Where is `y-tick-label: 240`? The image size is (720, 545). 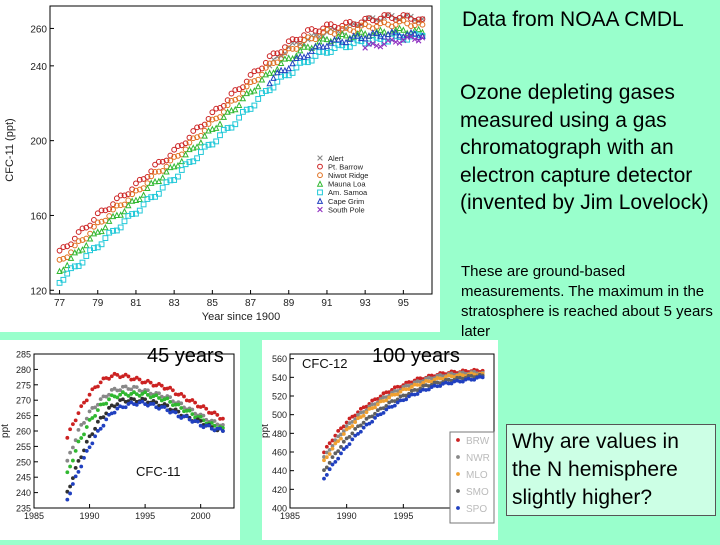 y-tick-label: 240 is located at coordinates (23, 493).